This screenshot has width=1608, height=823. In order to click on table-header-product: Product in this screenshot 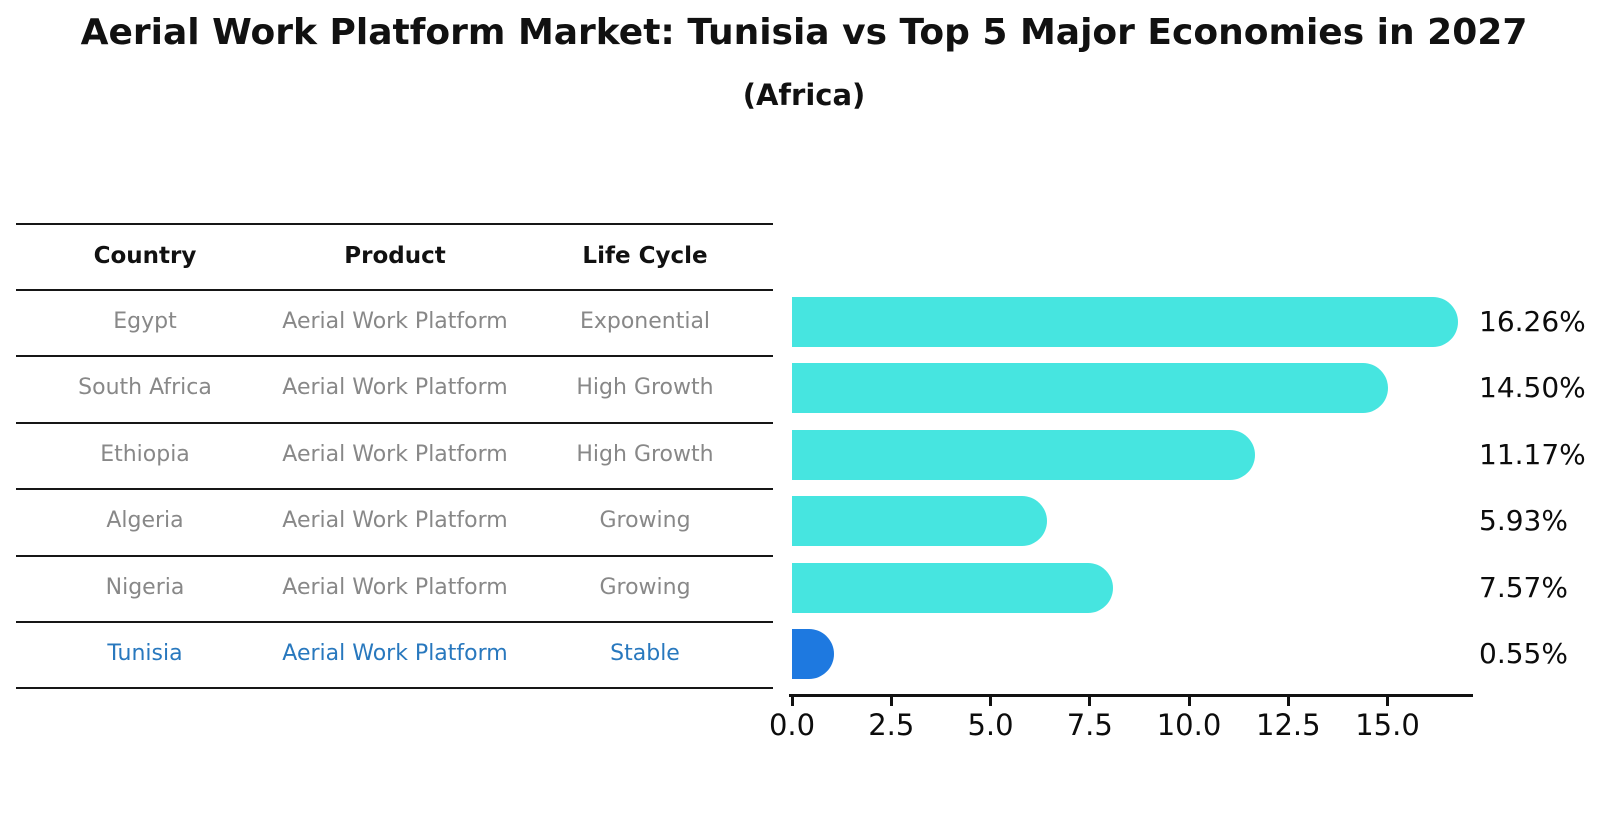, I will do `click(395, 255)`.